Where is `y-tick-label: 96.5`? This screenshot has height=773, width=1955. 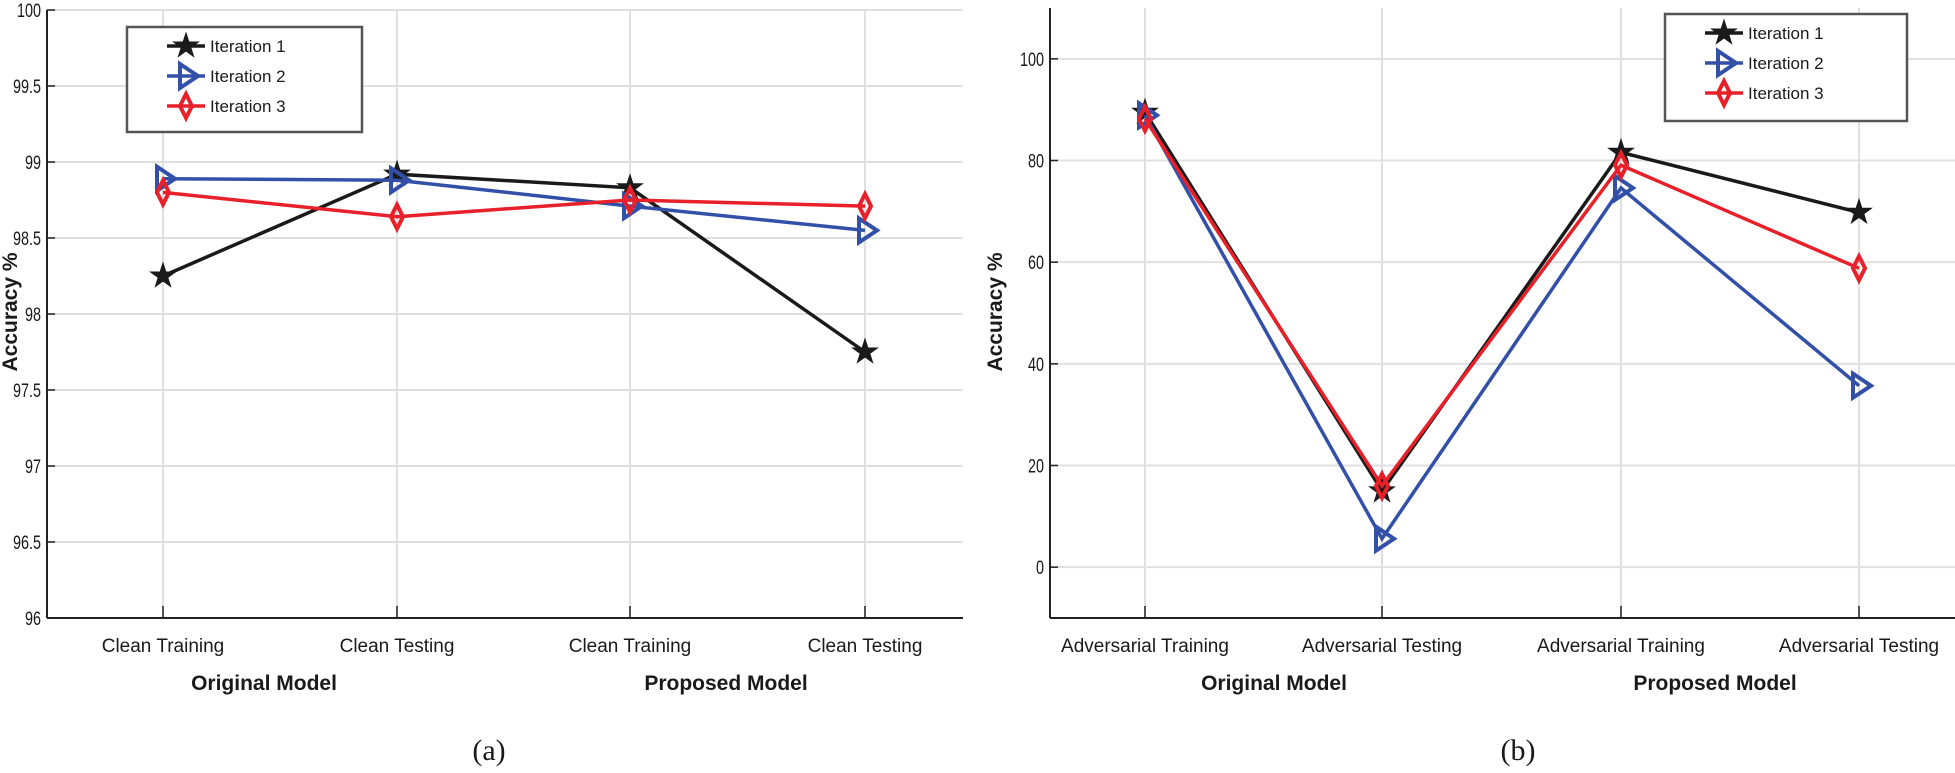 y-tick-label: 96.5 is located at coordinates (27, 543).